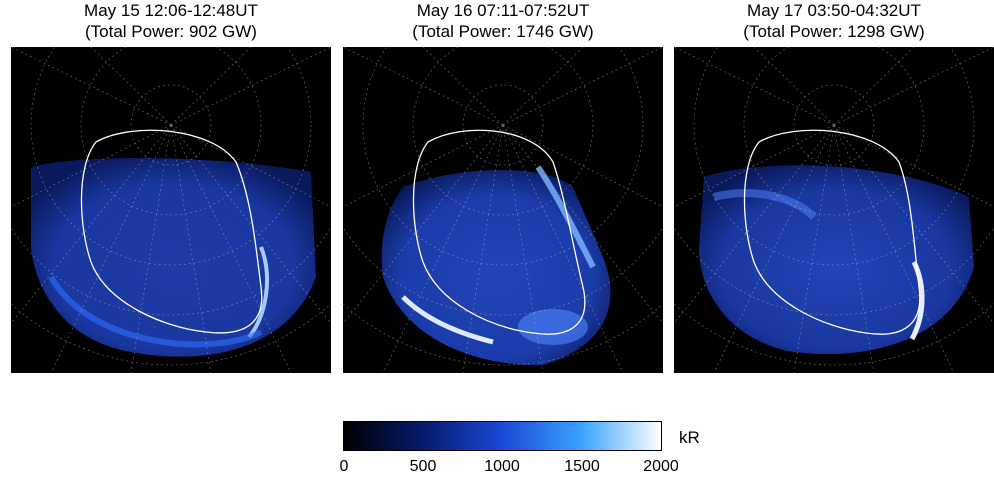 Image resolution: width=994 pixels, height=480 pixels. I want to click on panel-title-line1: May 17 03:50-04:32UT, so click(834, 10).